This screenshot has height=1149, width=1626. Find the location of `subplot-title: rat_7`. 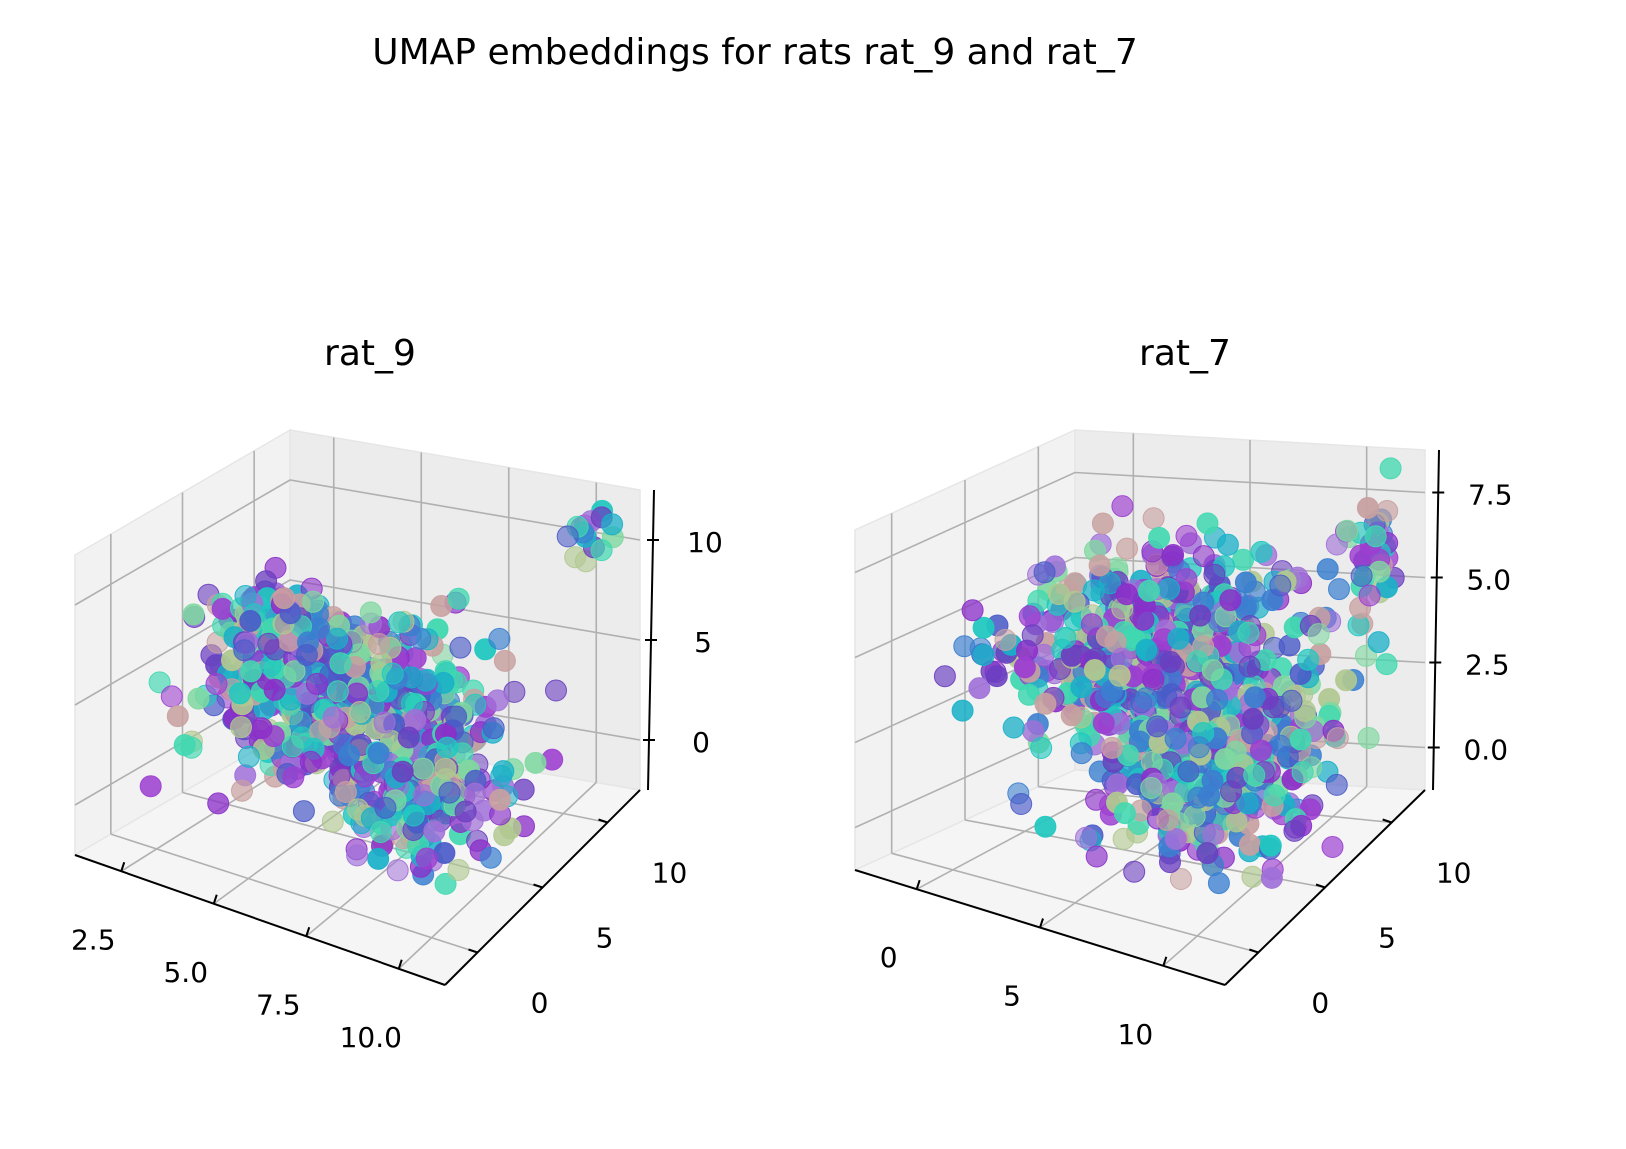

subplot-title: rat_7 is located at coordinates (1185, 353).